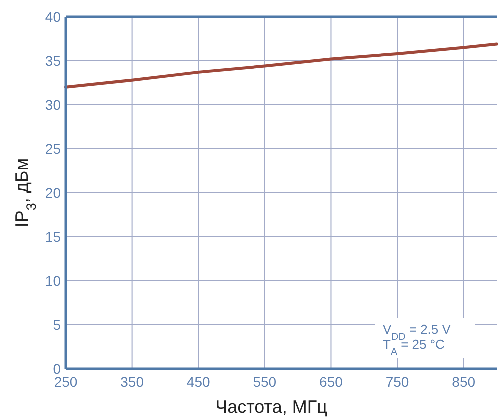  I want to click on x-tick-label: 750, so click(398, 382).